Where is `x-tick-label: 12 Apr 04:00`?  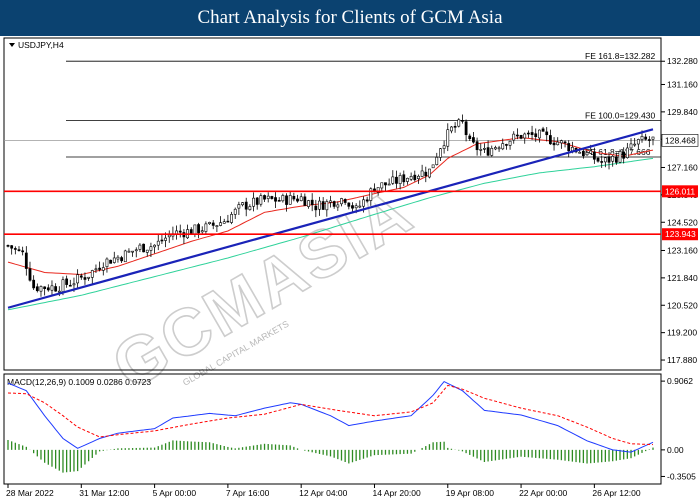
x-tick-label: 12 Apr 04:00 is located at coordinates (323, 493).